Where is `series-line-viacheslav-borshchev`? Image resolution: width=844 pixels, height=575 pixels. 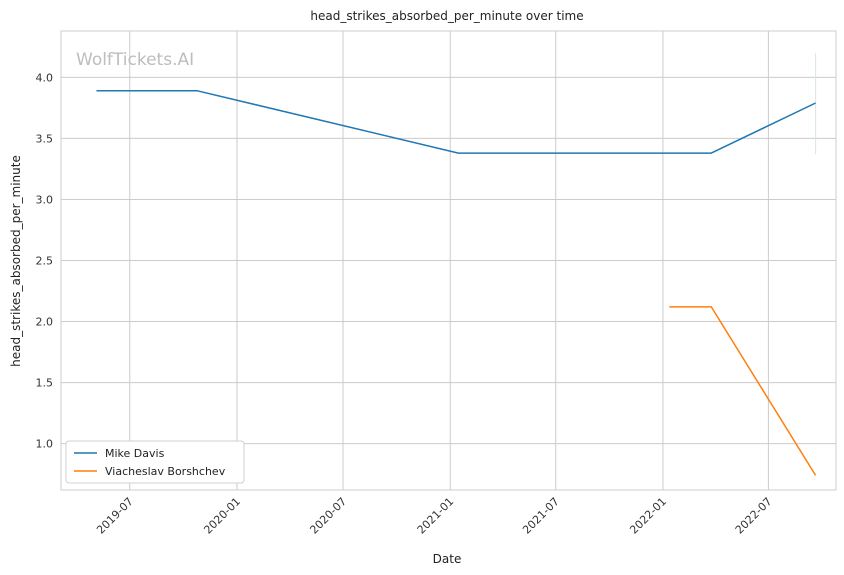
series-line-viacheslav-borshchev is located at coordinates (743, 391).